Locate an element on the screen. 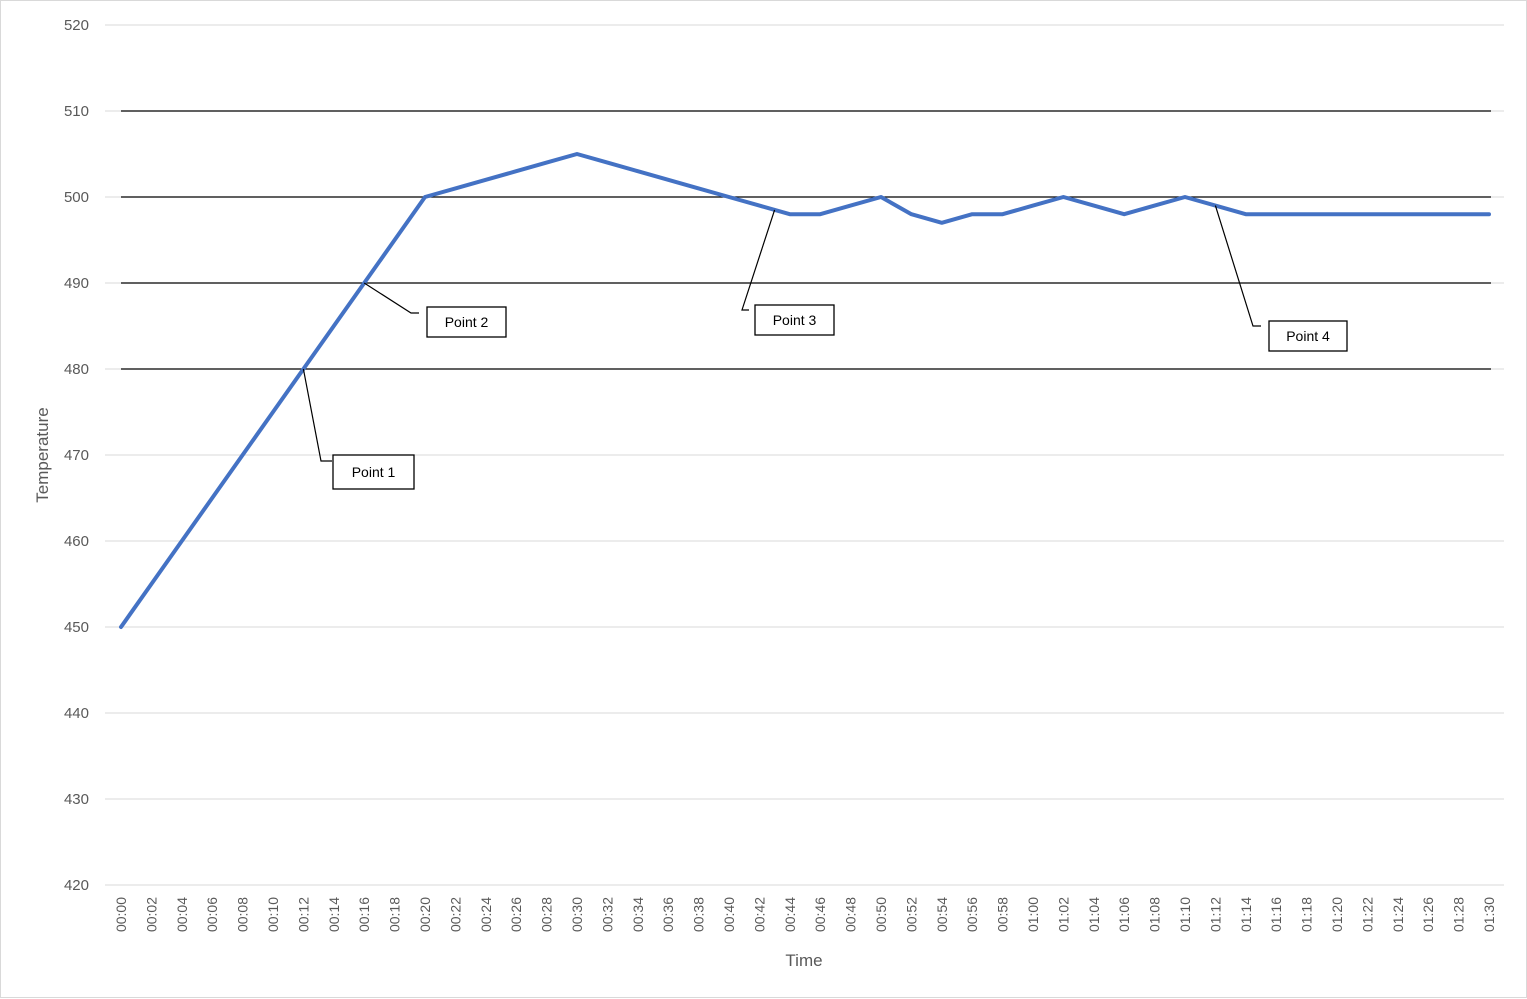 The image size is (1527, 999). y-tick-label: 420 is located at coordinates (76, 885).